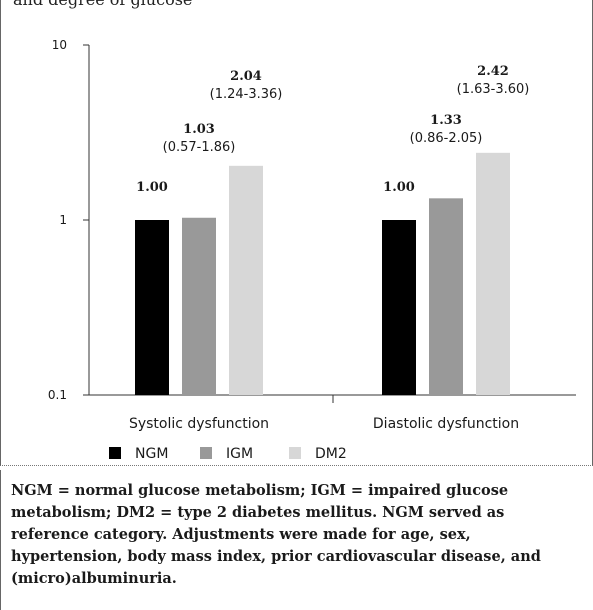 The image size is (593, 610). What do you see at coordinates (199, 147) in the screenshot?
I see `bar-ci-label: (0.57-1.86)` at bounding box center [199, 147].